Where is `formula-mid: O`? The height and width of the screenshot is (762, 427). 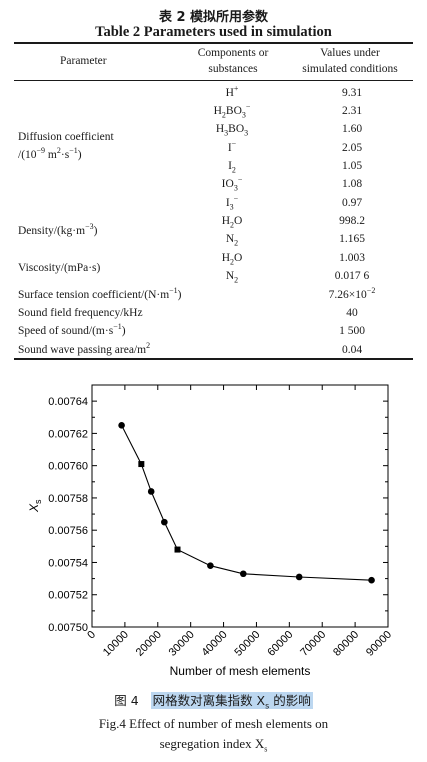 formula-mid: O is located at coordinates (238, 221).